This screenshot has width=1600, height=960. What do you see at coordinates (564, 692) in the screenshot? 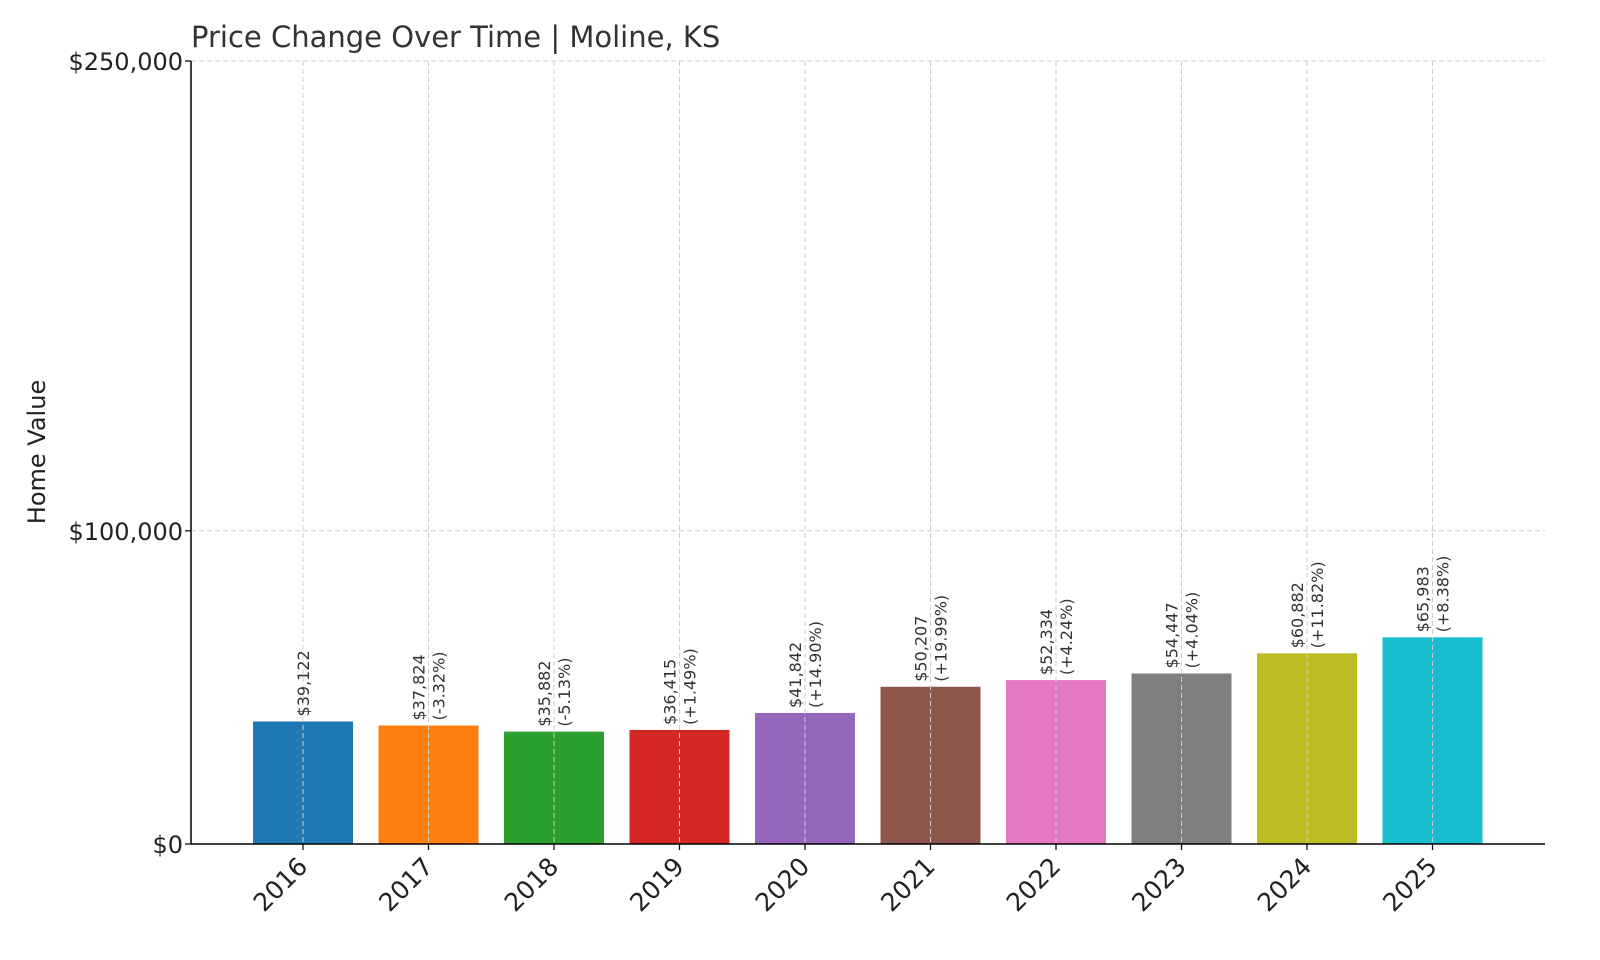
I see `change-label-2018: (-5.13%)` at bounding box center [564, 692].